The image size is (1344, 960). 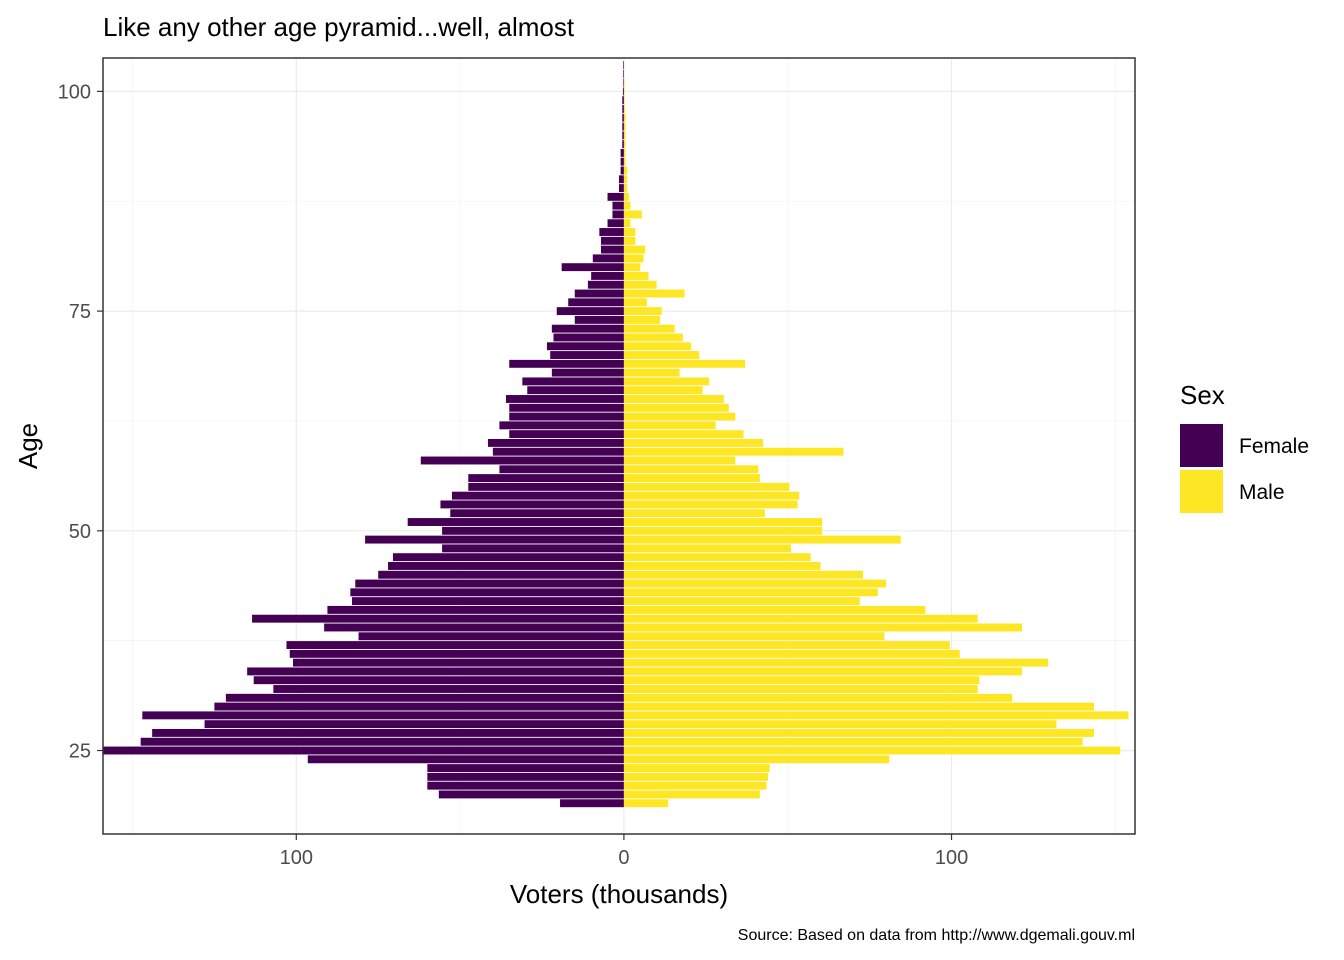 What do you see at coordinates (80, 752) in the screenshot?
I see `y-tick-label: 25` at bounding box center [80, 752].